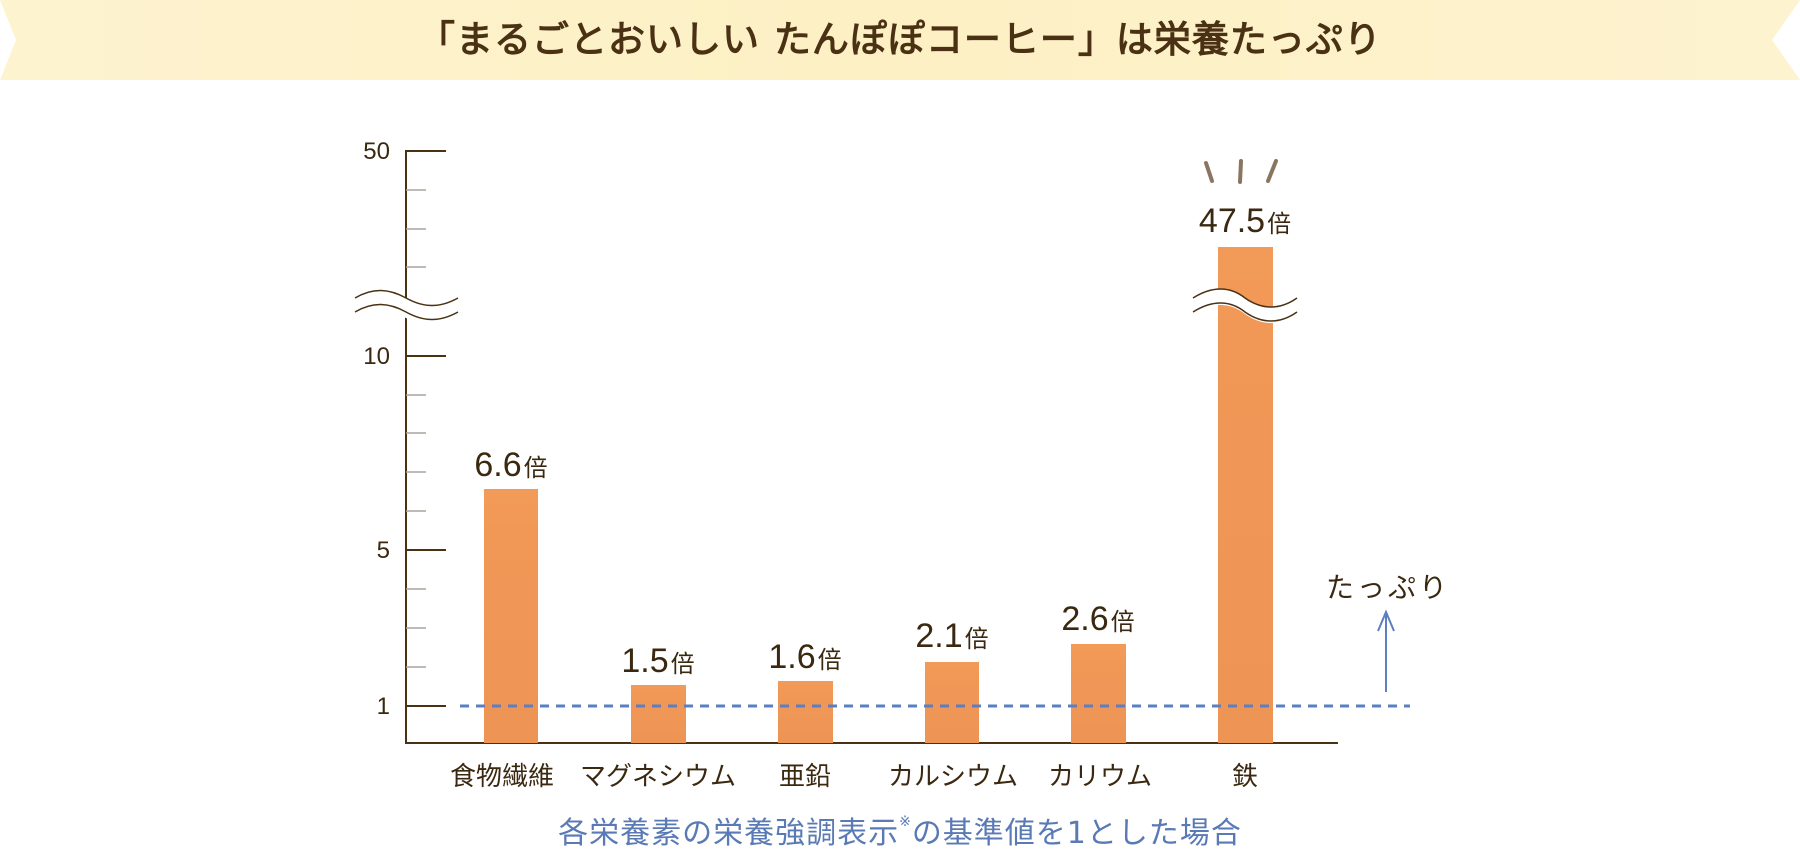 The image size is (1800, 852). Describe the element at coordinates (658, 661) in the screenshot. I see `bar-value-label: 1.5倍` at that location.